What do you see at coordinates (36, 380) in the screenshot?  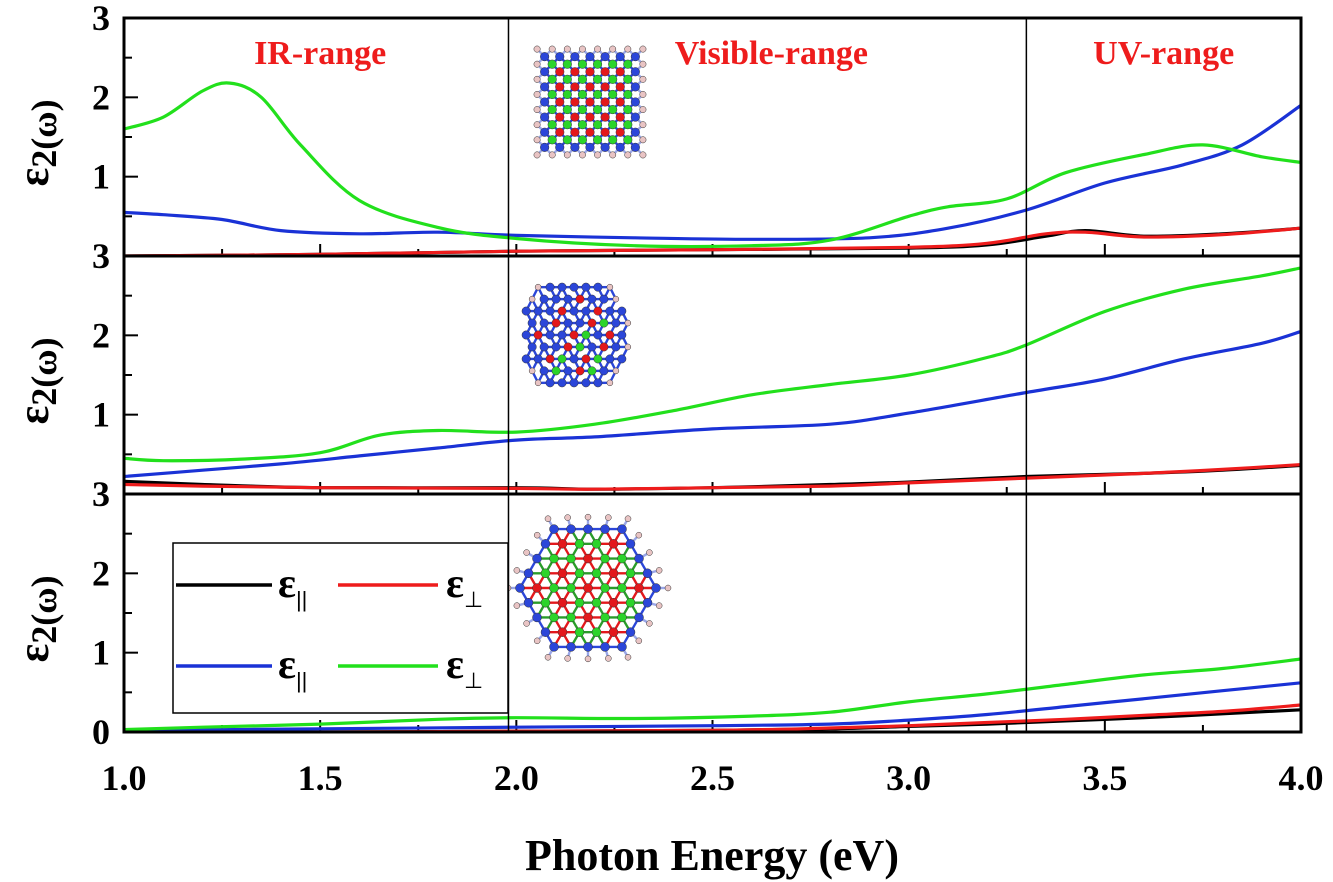 I see `svg-text: ε2(ω)` at bounding box center [36, 380].